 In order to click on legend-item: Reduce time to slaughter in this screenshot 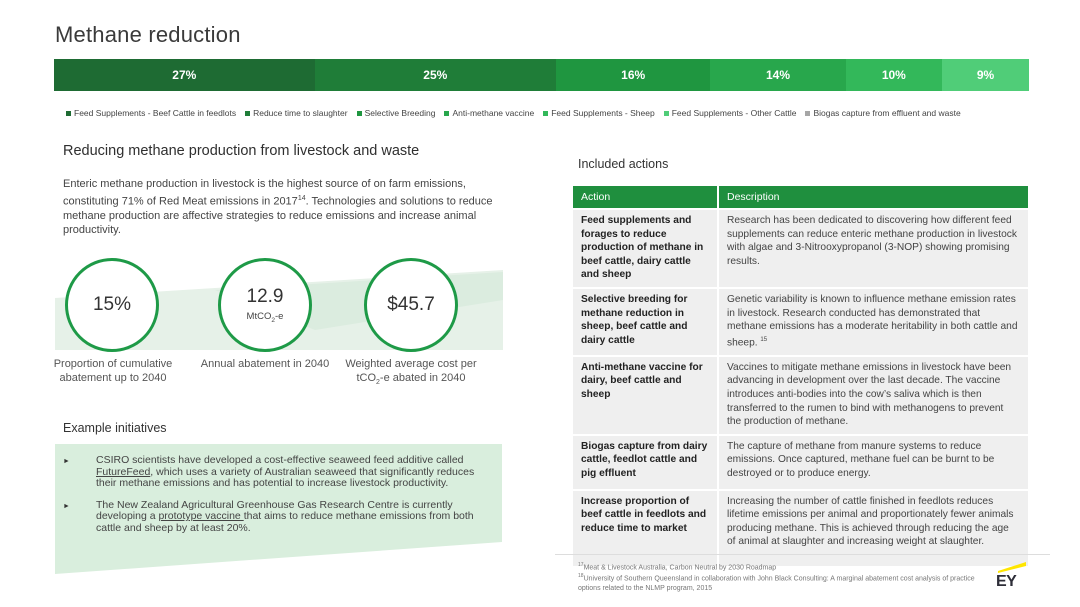, I will do `click(296, 113)`.